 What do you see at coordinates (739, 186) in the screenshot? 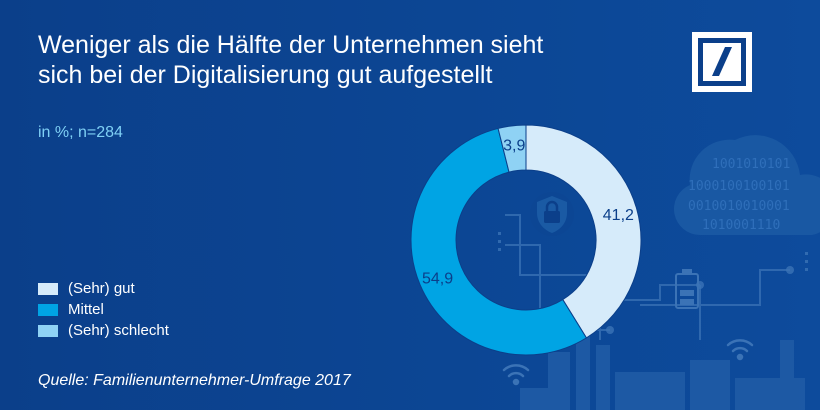
I see `binary-text: 1000100100101` at bounding box center [739, 186].